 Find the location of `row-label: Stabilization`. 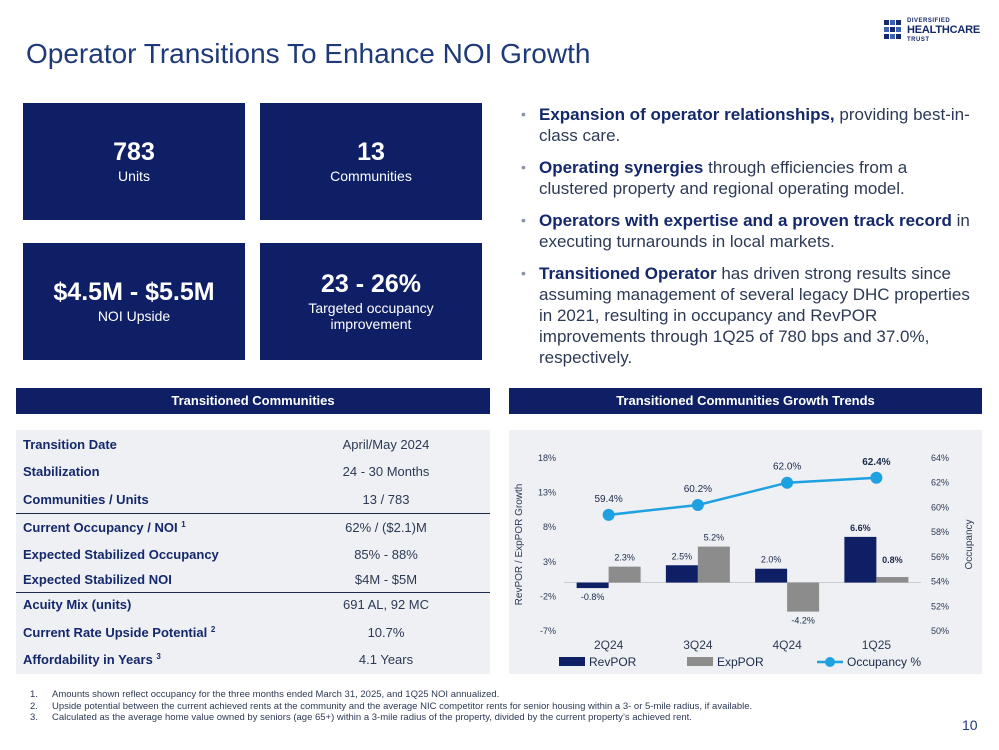

row-label: Stabilization is located at coordinates (61, 471).